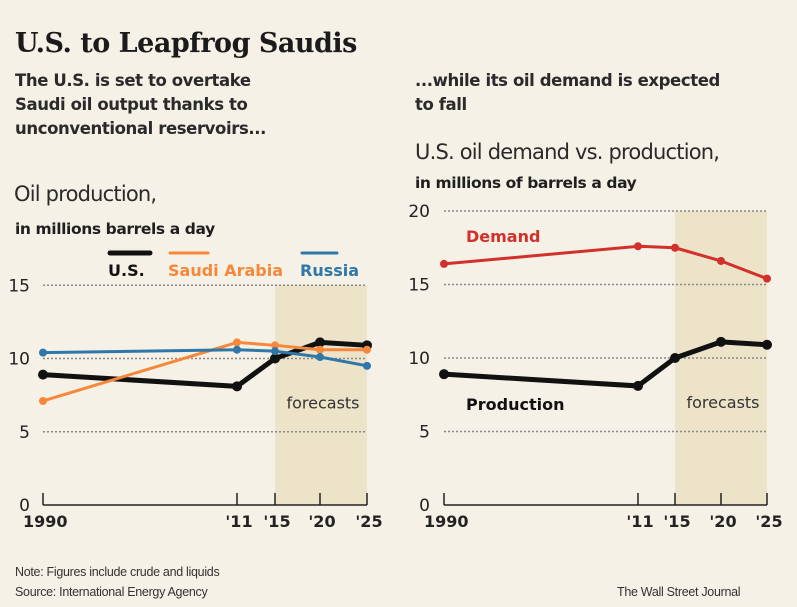  I want to click on right-chart-title: U.S. oil demand vs. production,, so click(567, 152).